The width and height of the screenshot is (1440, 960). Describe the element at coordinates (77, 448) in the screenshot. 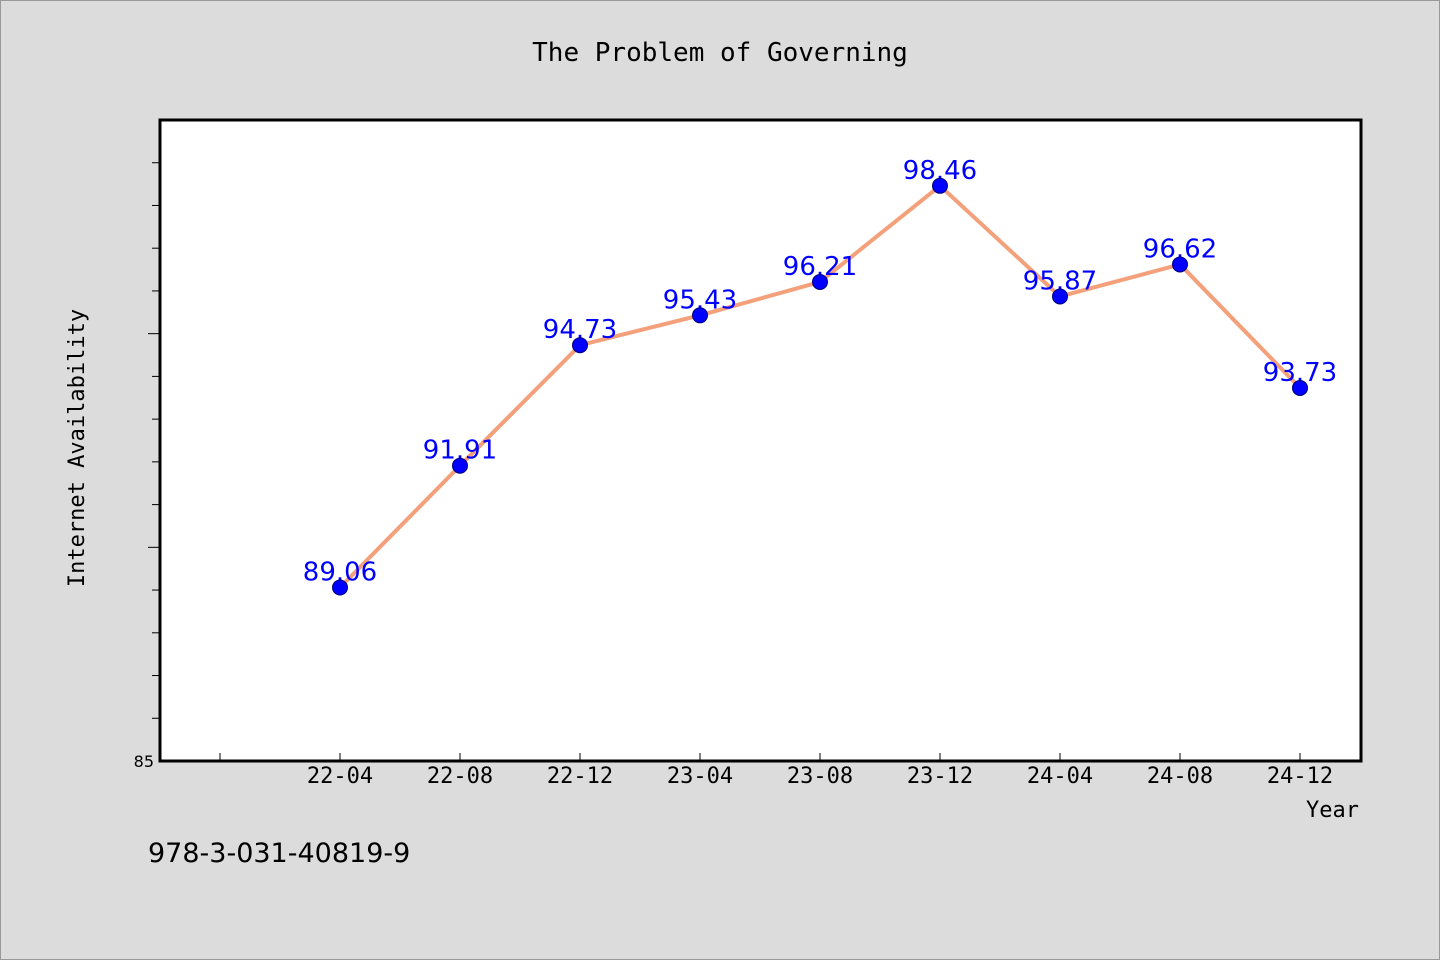

I see `y-axis-label: Internet Availability` at that location.